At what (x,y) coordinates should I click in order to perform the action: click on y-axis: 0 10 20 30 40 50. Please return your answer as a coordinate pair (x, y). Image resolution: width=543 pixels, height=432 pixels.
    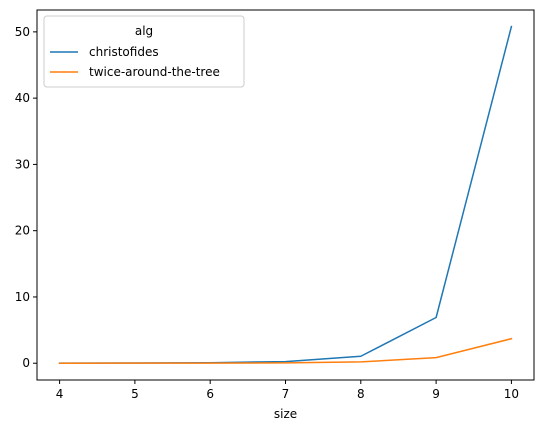
    Looking at the image, I should click on (26, 197).